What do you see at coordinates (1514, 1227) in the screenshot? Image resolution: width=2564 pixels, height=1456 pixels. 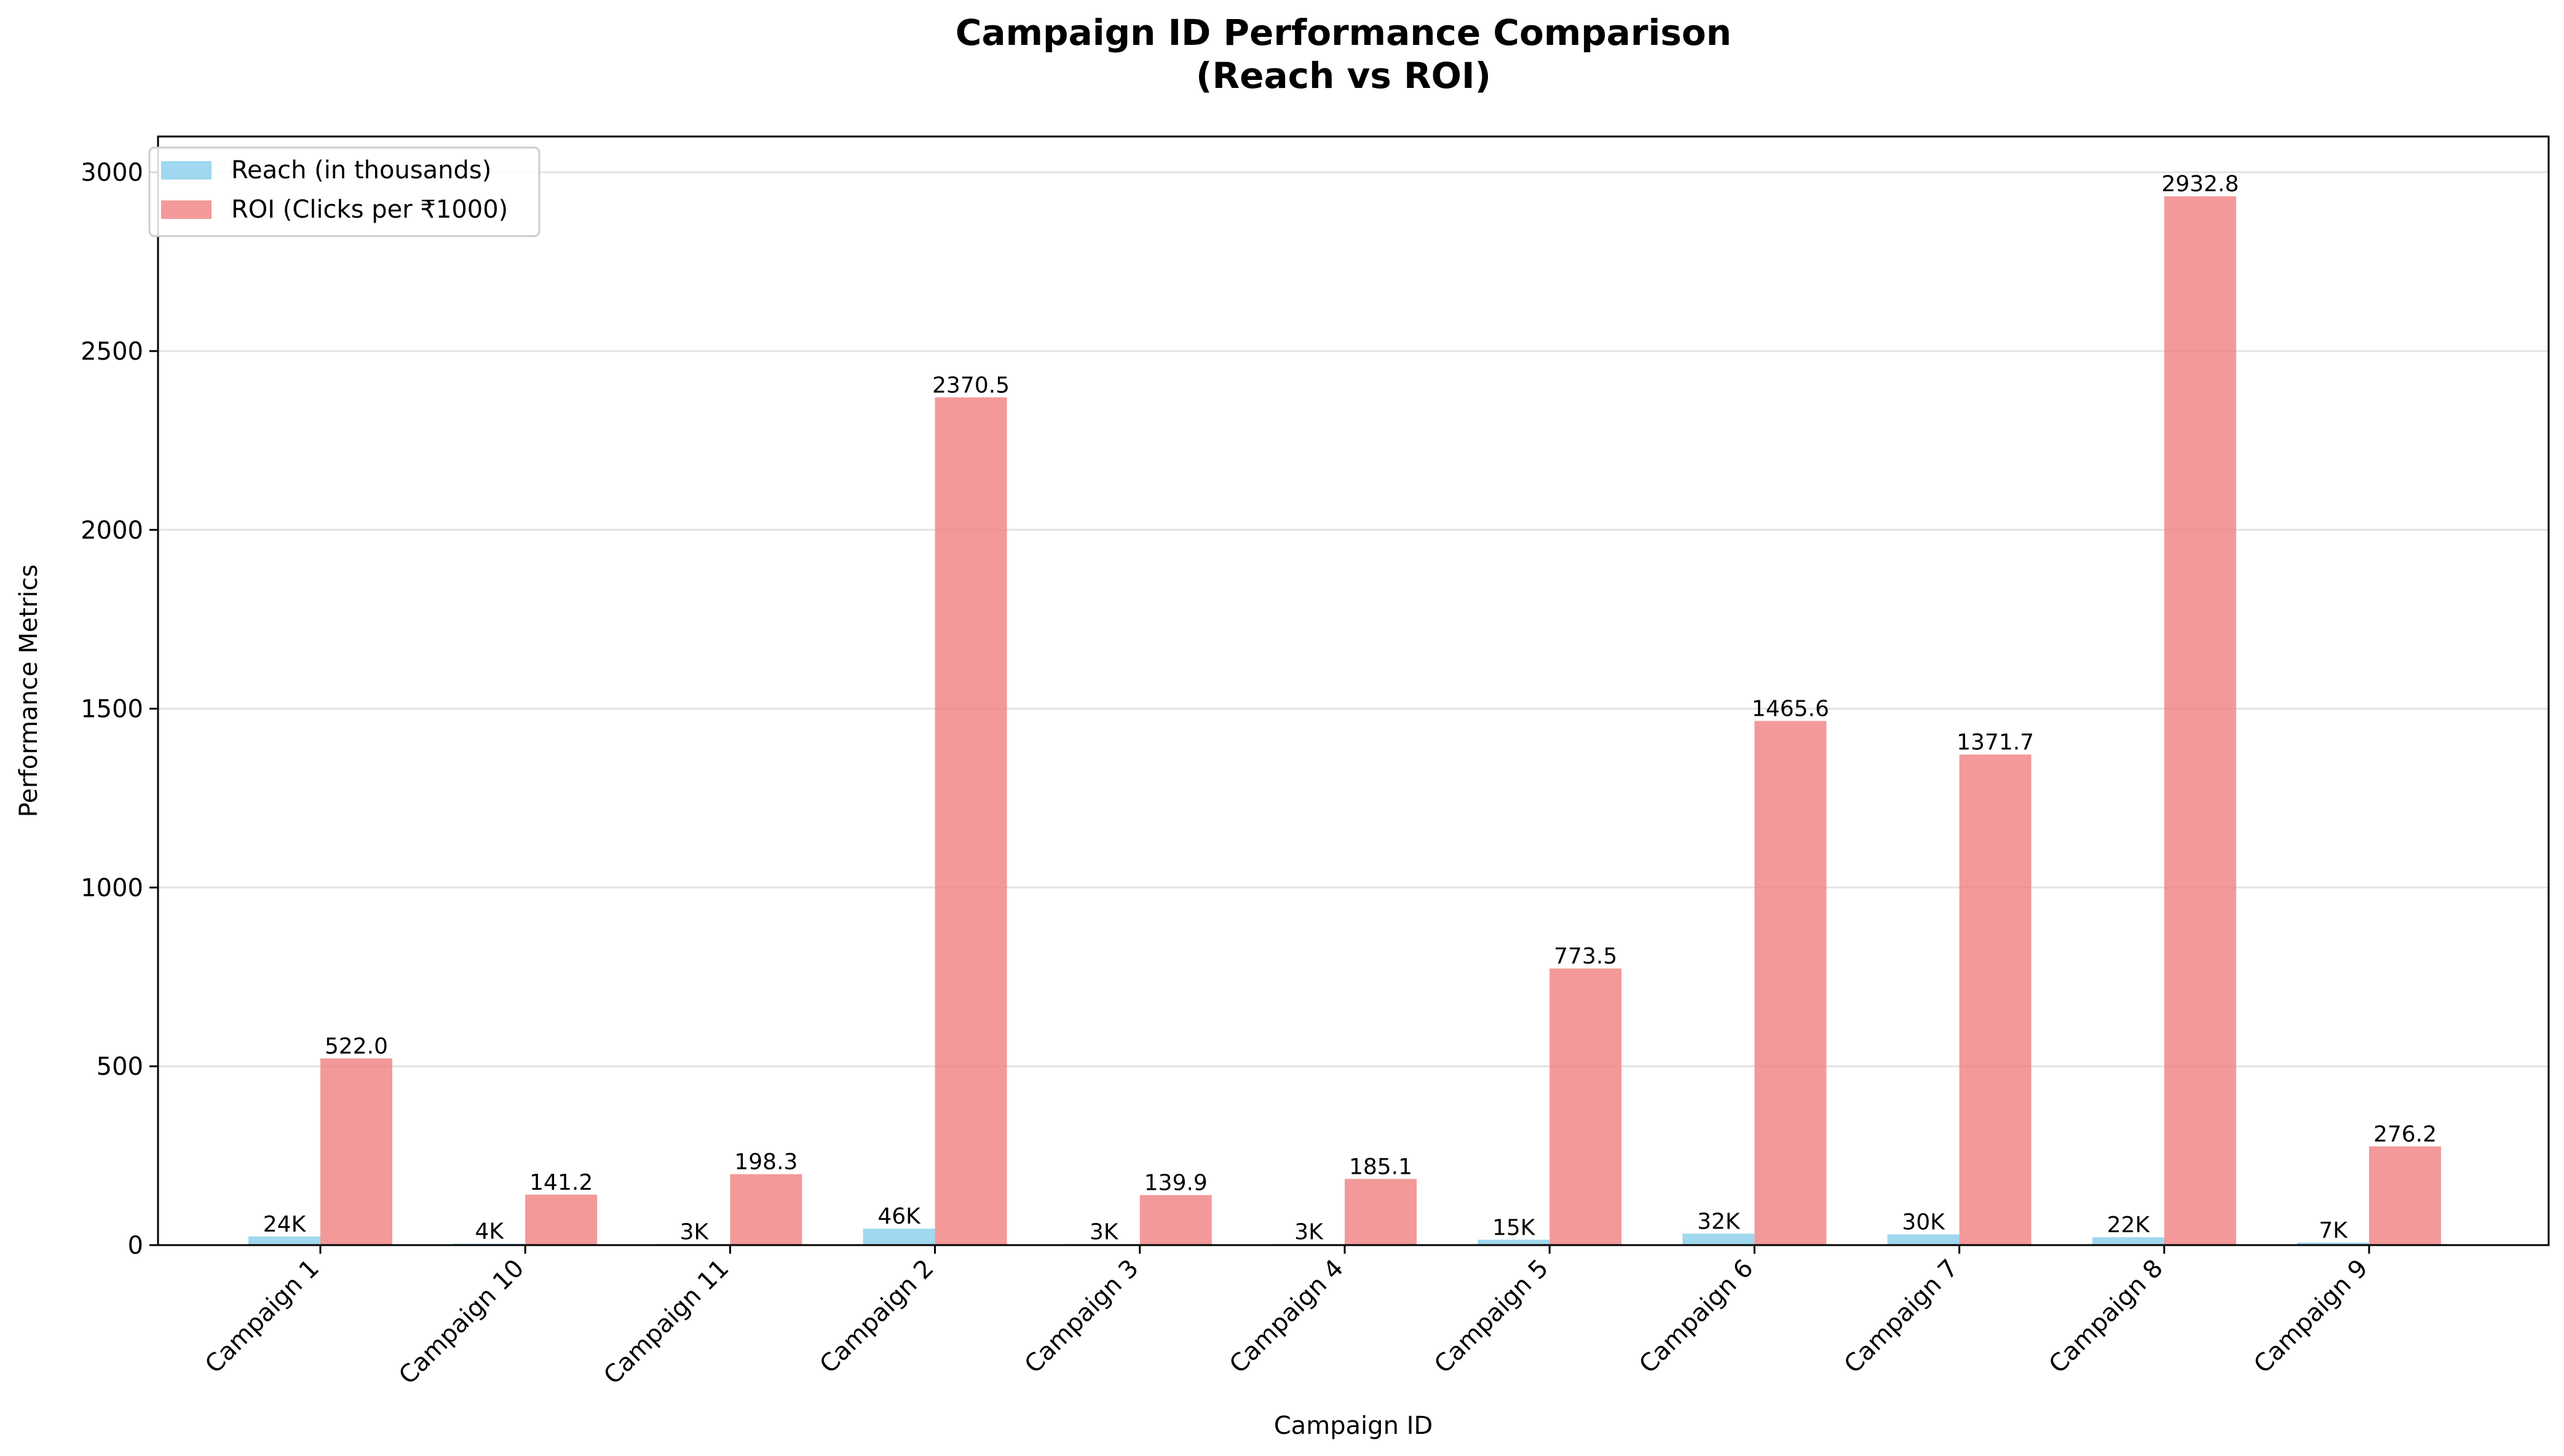 I see `reach-value-label: 15K` at bounding box center [1514, 1227].